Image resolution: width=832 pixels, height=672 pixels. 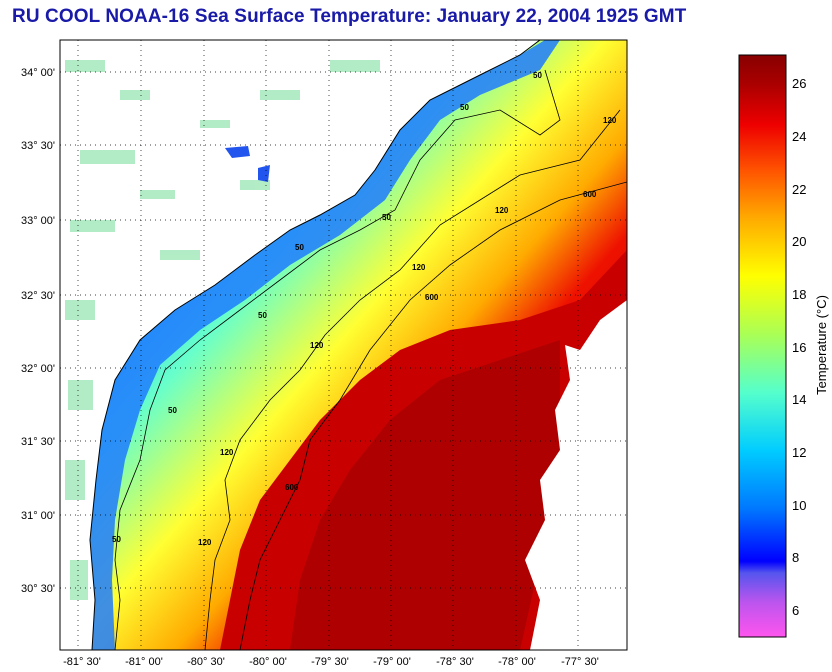 What do you see at coordinates (206, 662) in the screenshot?
I see `lon-label: -80° 30'` at bounding box center [206, 662].